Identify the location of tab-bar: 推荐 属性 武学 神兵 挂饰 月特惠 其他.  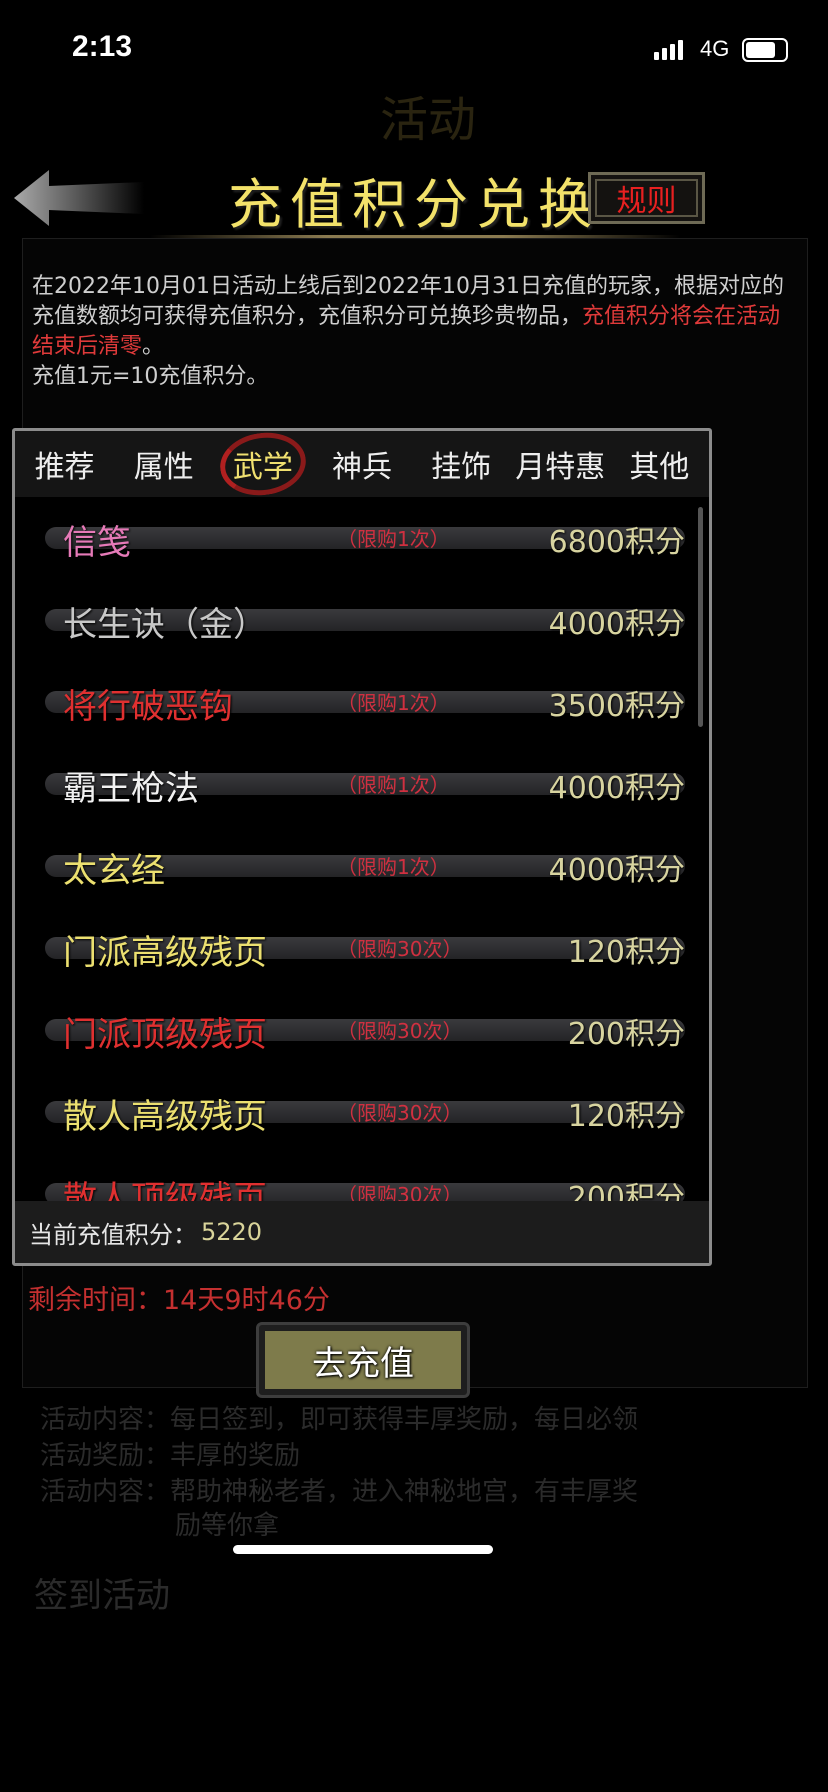
(362, 464).